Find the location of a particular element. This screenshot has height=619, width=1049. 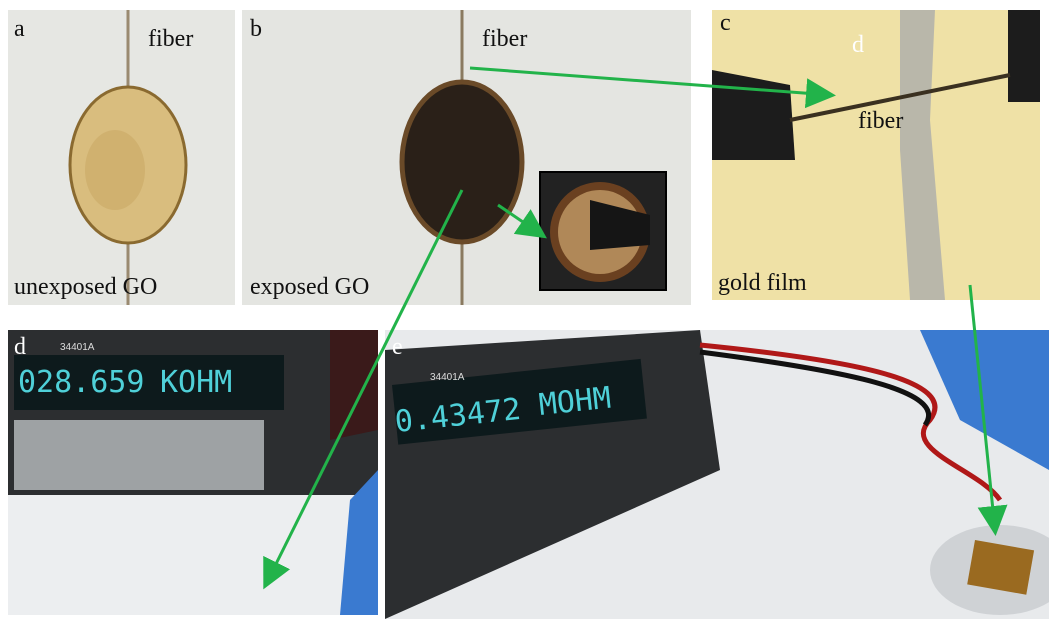

panel-label: a is located at coordinates (19, 29).